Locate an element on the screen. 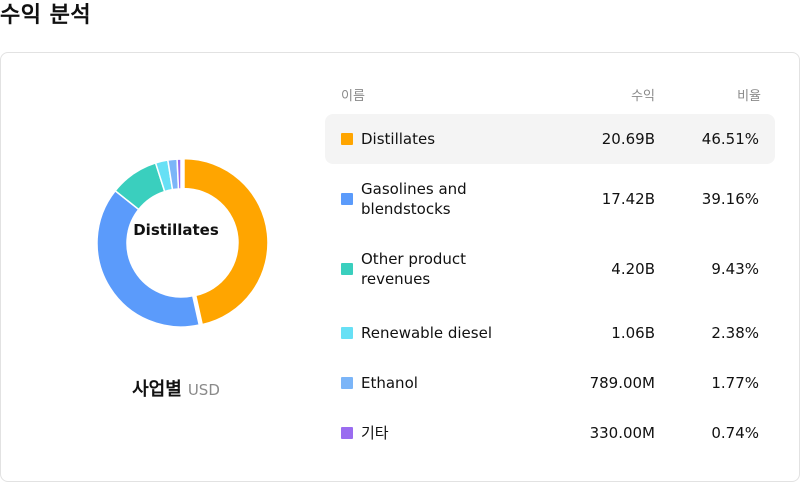 The image size is (800, 482). row-revenue: 330.00M is located at coordinates (622, 433).